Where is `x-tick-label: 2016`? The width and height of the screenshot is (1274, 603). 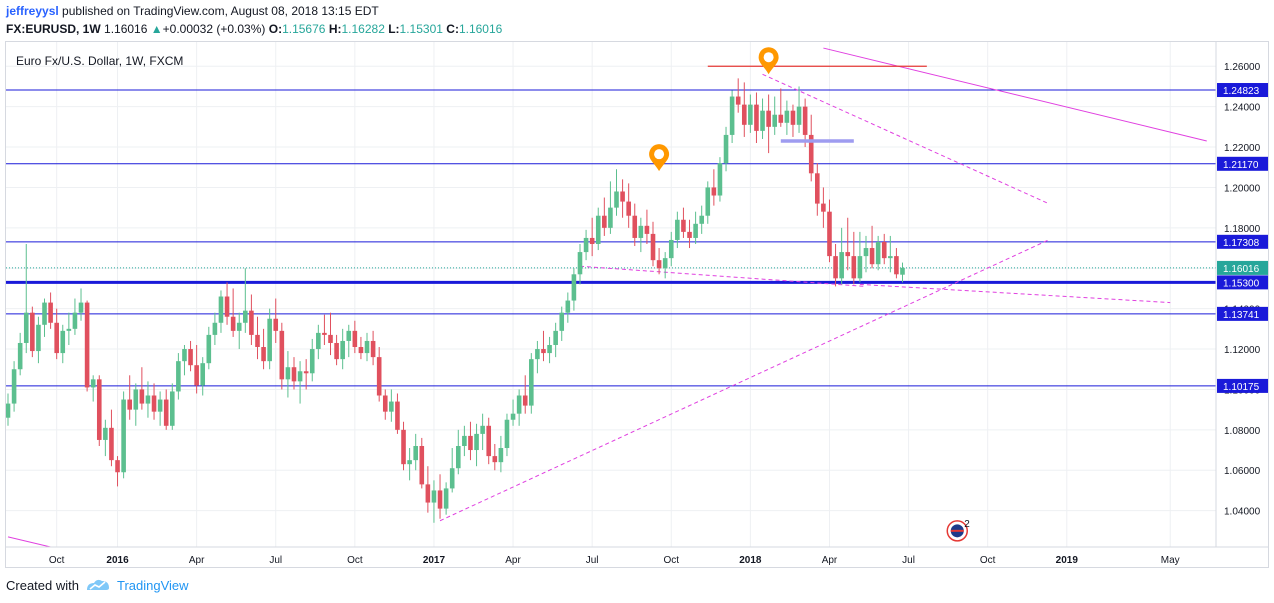 x-tick-label: 2016 is located at coordinates (117, 560).